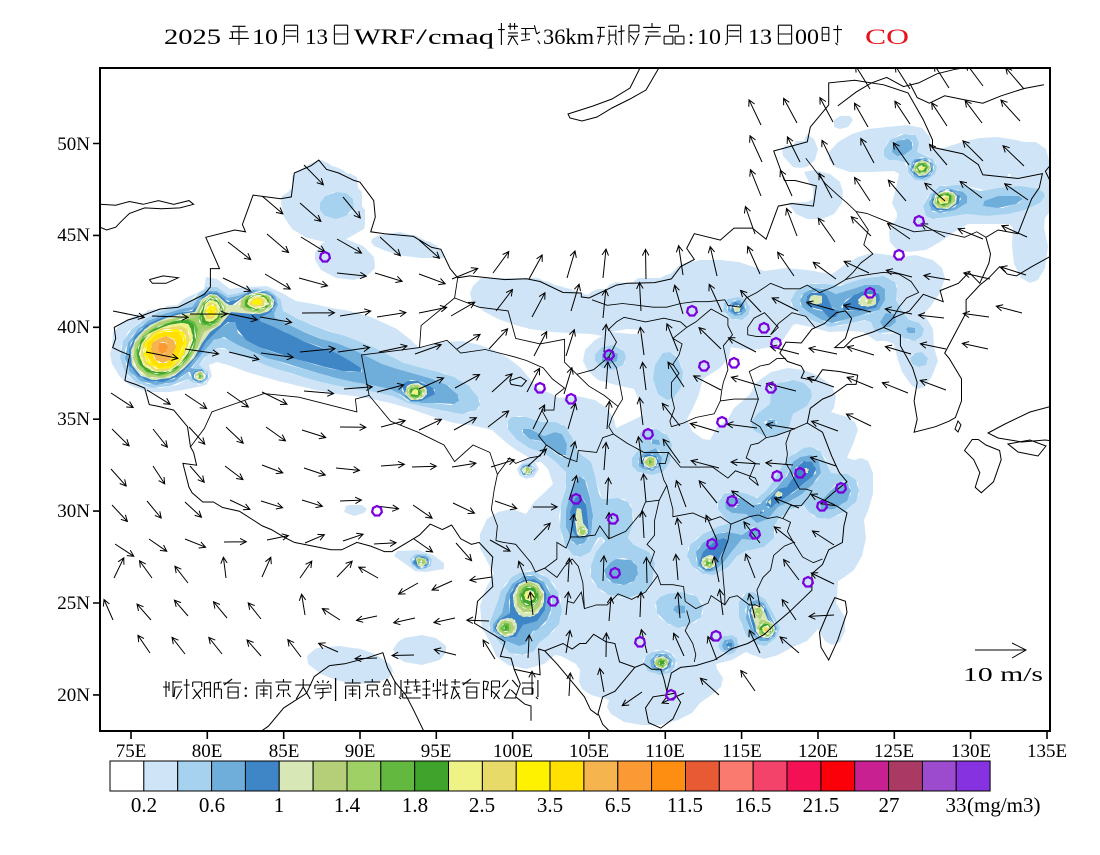  What do you see at coordinates (415, 805) in the screenshot?
I see `svg-text: 1.8` at bounding box center [415, 805].